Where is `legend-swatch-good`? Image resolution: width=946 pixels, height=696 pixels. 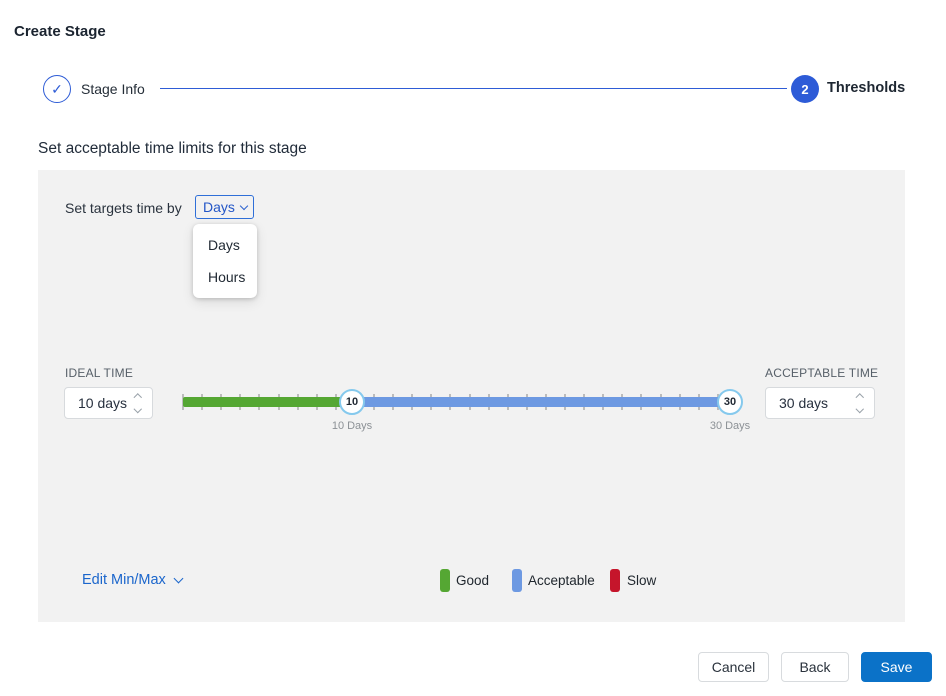 legend-swatch-good is located at coordinates (445, 580).